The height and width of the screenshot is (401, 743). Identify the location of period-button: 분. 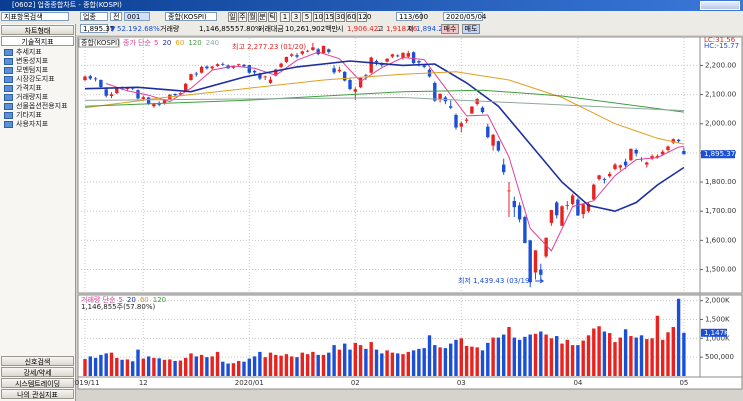
(262, 17).